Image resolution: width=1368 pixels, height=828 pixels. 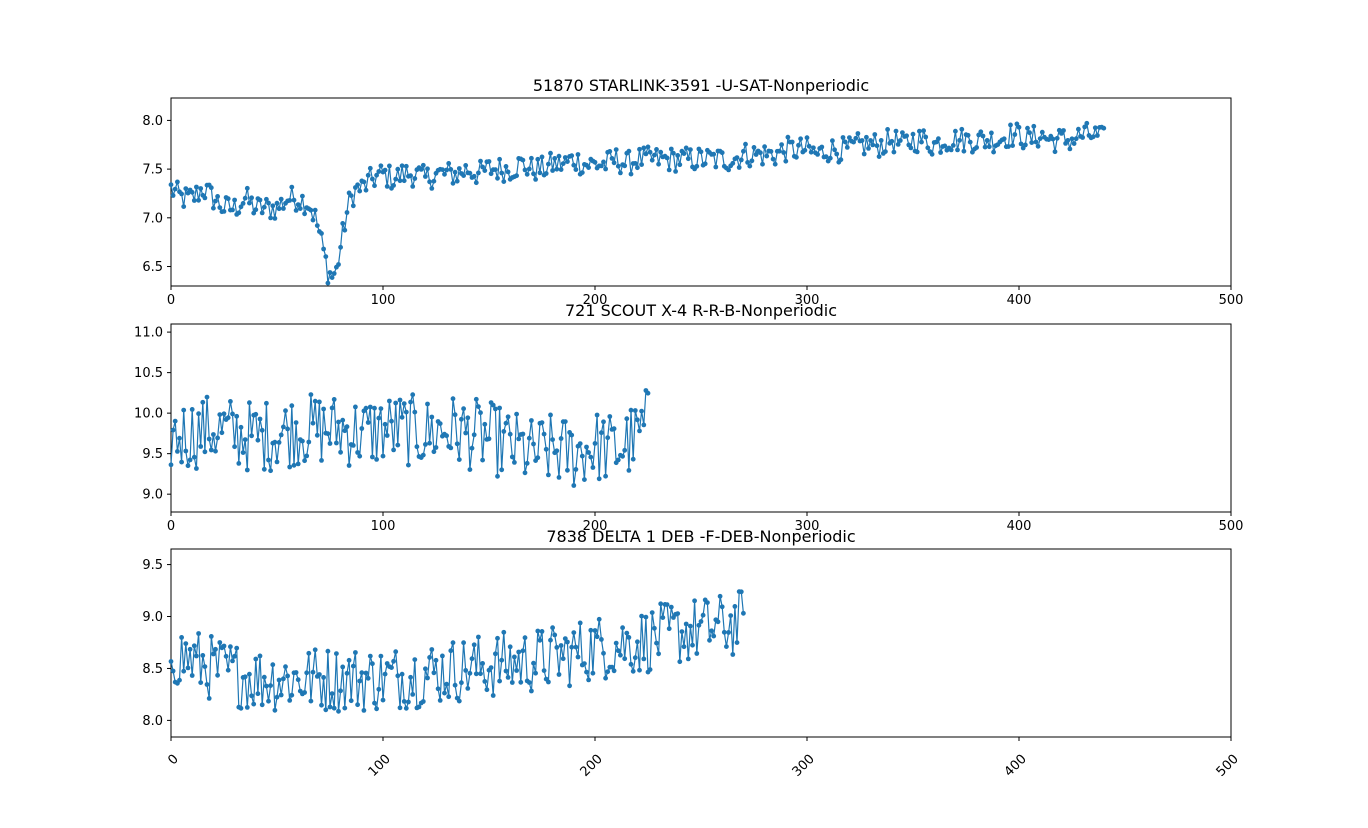 What do you see at coordinates (595, 526) in the screenshot?
I see `x-tick-label: 200` at bounding box center [595, 526].